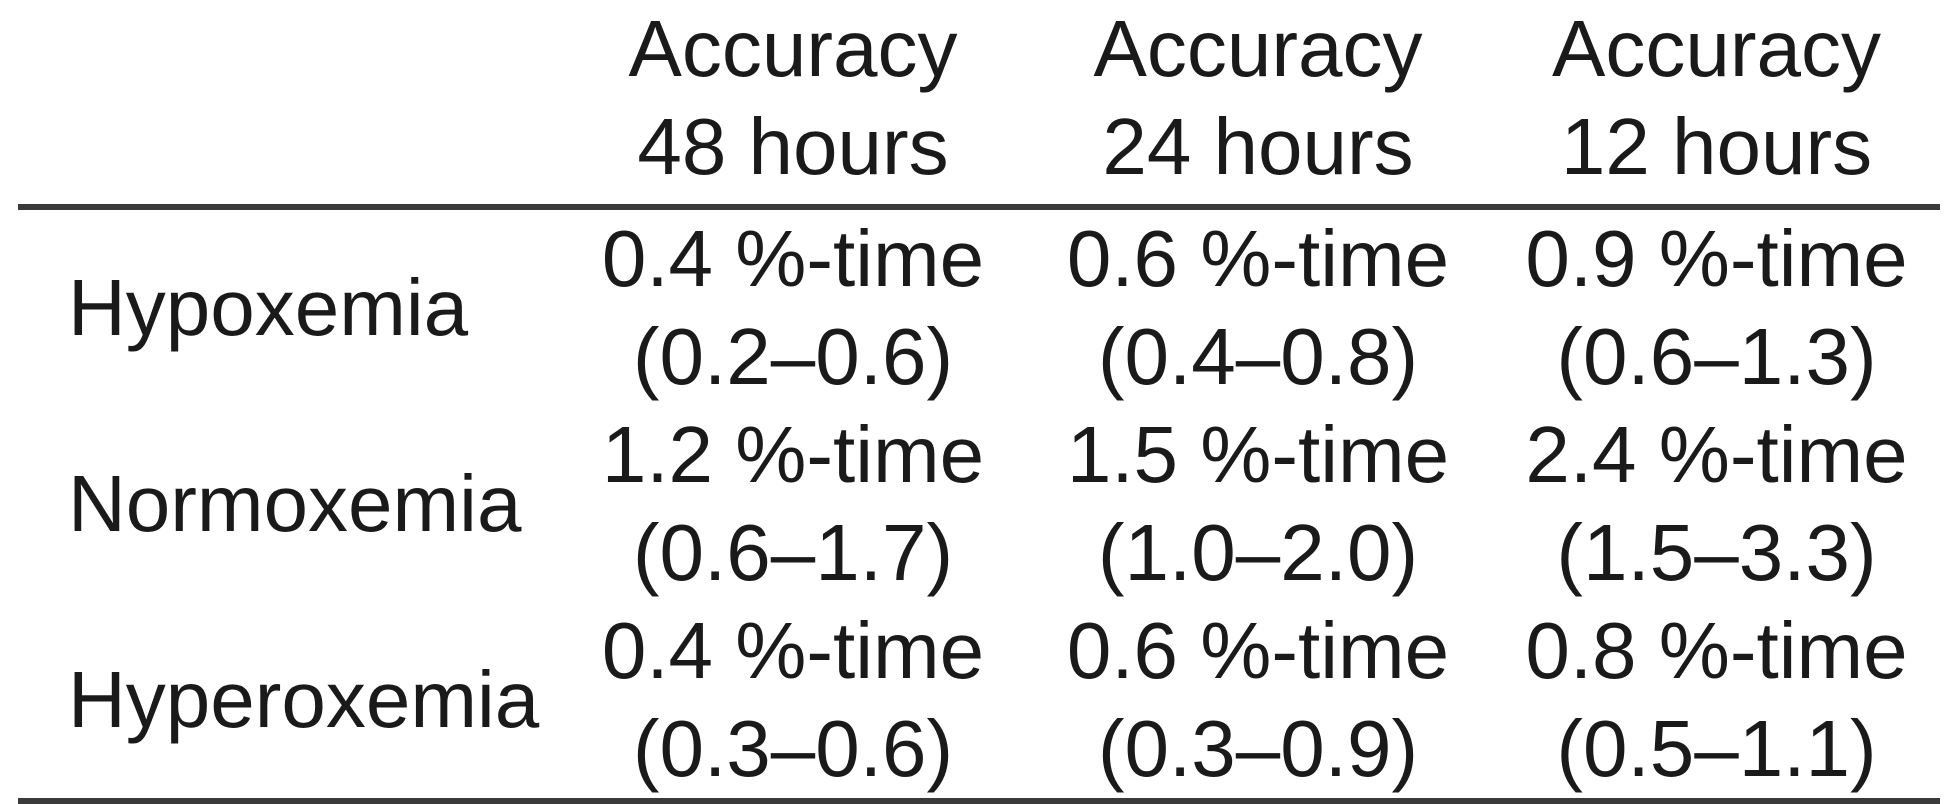 The height and width of the screenshot is (804, 1953). What do you see at coordinates (1258, 306) in the screenshot?
I see `table-cell: 0.6 %-time (0.4–0.8)` at bounding box center [1258, 306].